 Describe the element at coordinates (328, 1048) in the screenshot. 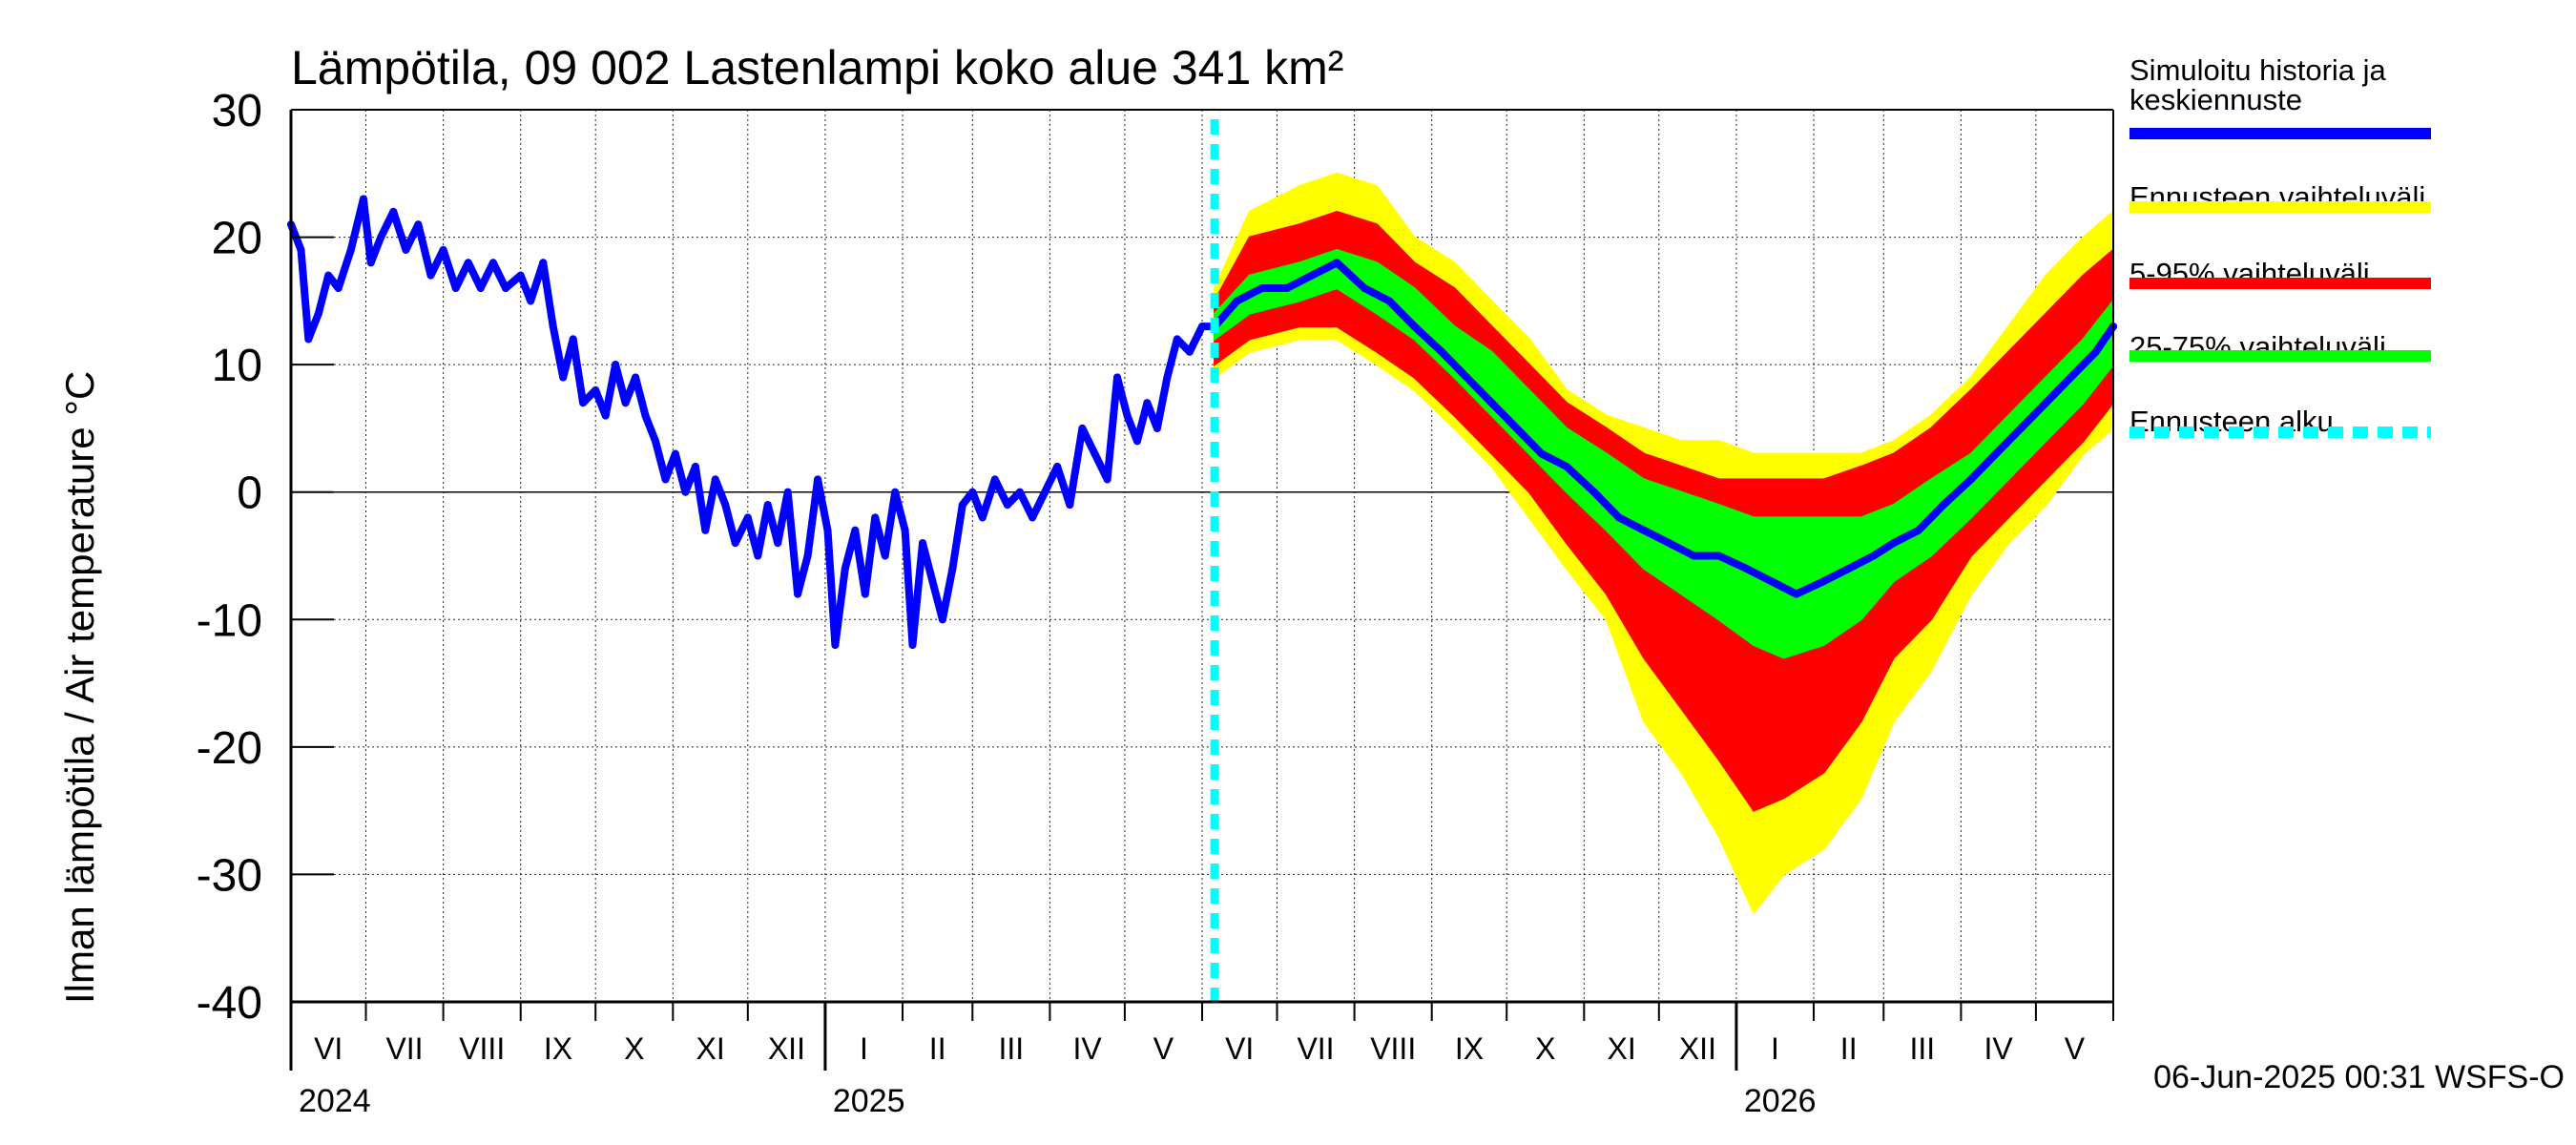

I see `month-label: VI` at that location.